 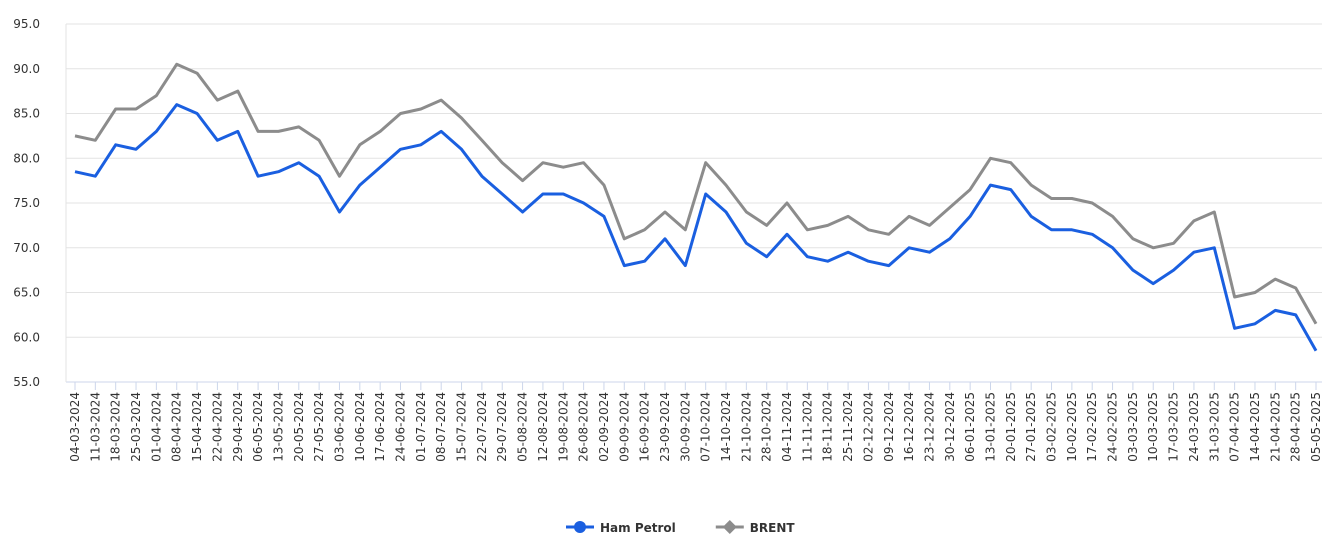 I want to click on legend-item: BRENT, so click(x=755, y=527).